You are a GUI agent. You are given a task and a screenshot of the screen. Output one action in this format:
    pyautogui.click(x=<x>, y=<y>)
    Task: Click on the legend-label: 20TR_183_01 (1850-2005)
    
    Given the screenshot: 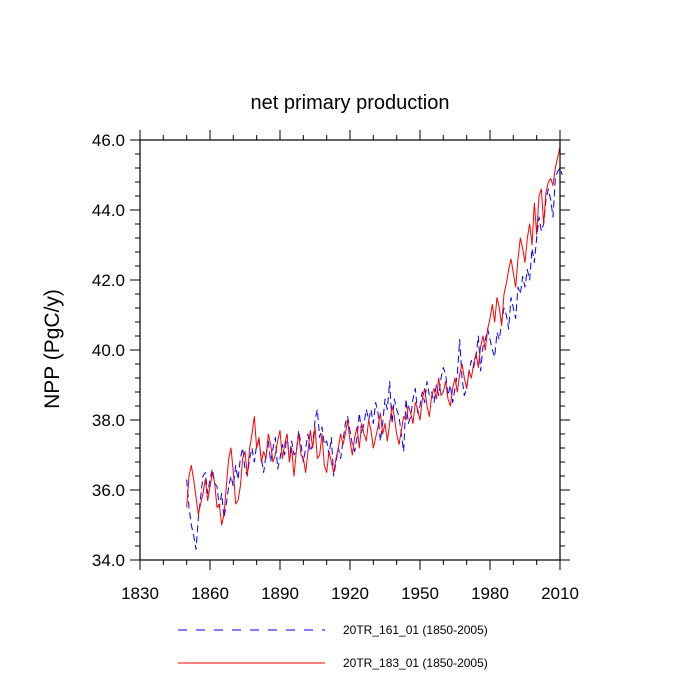 What is the action you would take?
    pyautogui.click(x=415, y=663)
    